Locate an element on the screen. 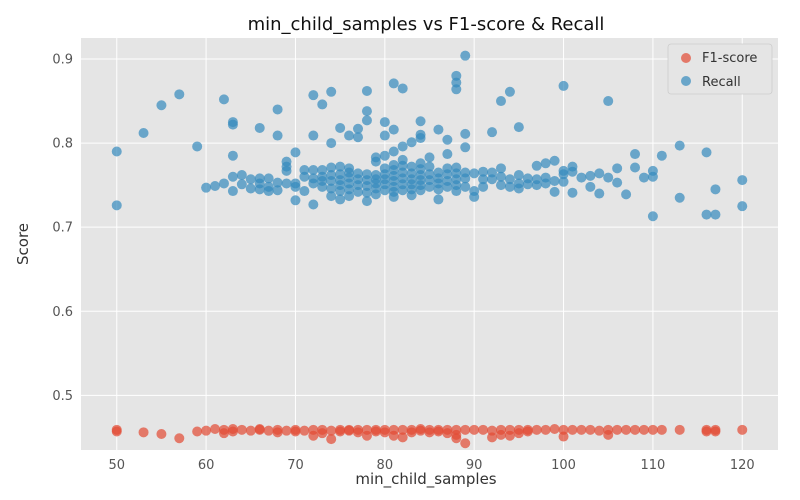 Image resolution: width=800 pixels, height=500 pixels. x-tick-label: 80 is located at coordinates (385, 465).